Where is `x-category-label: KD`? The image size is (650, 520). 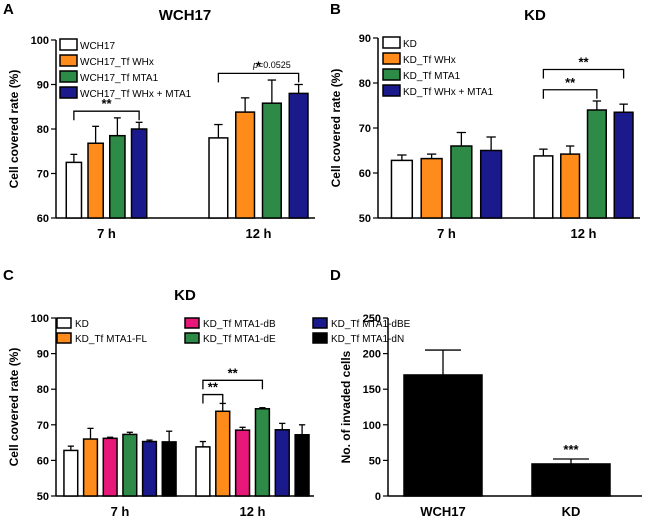 x-category-label: KD is located at coordinates (571, 511).